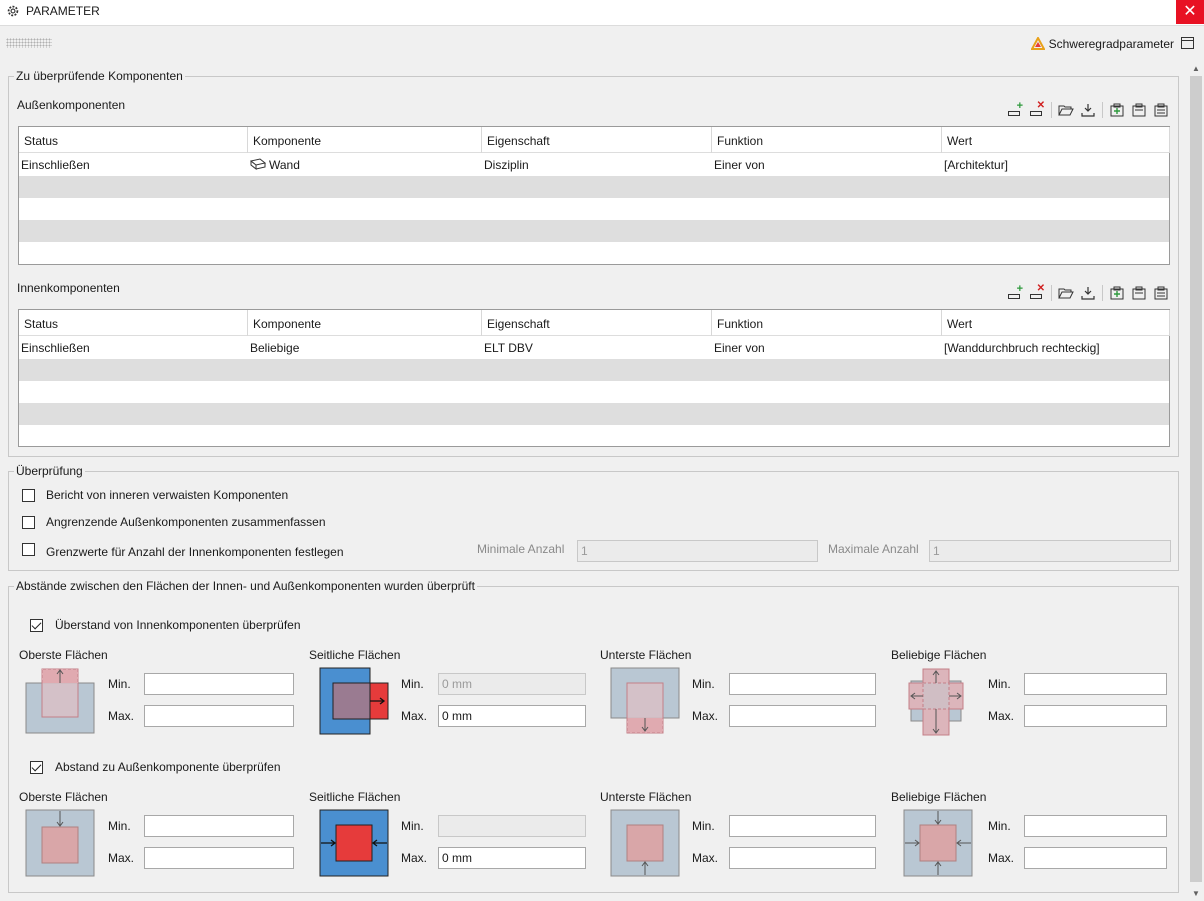 The image size is (1204, 901). Describe the element at coordinates (28, 495) in the screenshot. I see `report-orphans-checkbox` at that location.